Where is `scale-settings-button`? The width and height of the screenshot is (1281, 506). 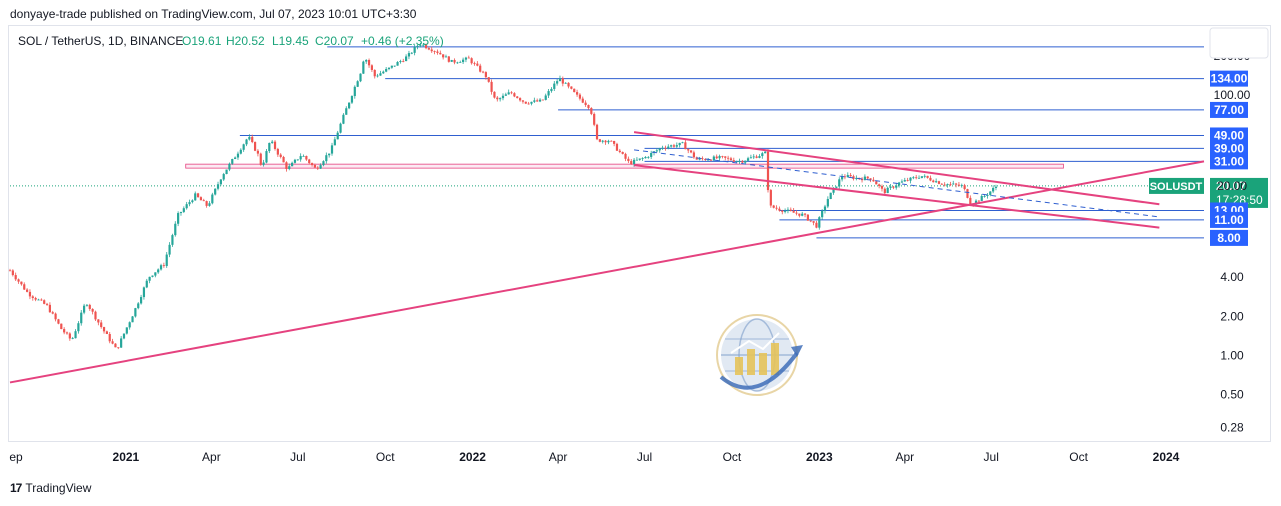 scale-settings-button is located at coordinates (1239, 43).